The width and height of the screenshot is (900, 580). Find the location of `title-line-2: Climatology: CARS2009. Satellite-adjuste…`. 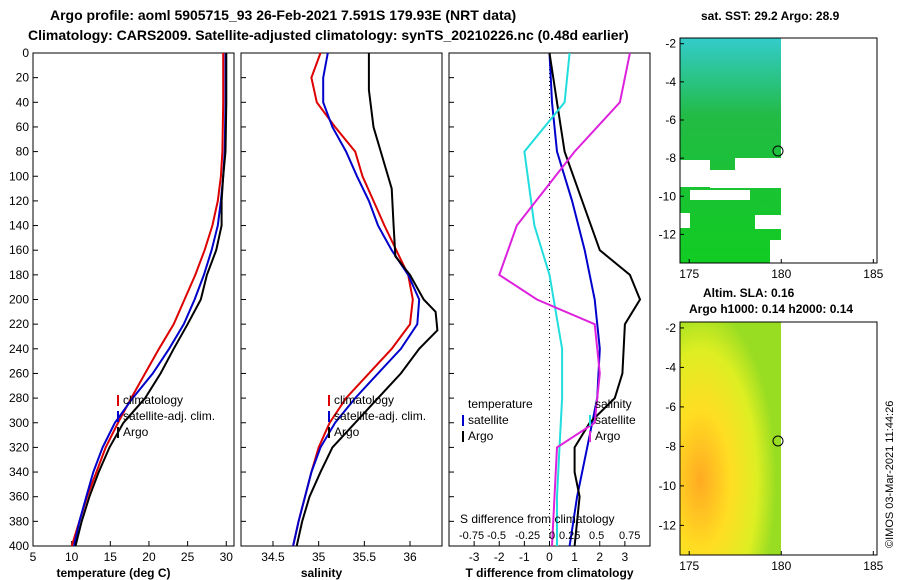

title-line-2: Climatology: CARS2009. Satellite-adjuste… is located at coordinates (328, 35).